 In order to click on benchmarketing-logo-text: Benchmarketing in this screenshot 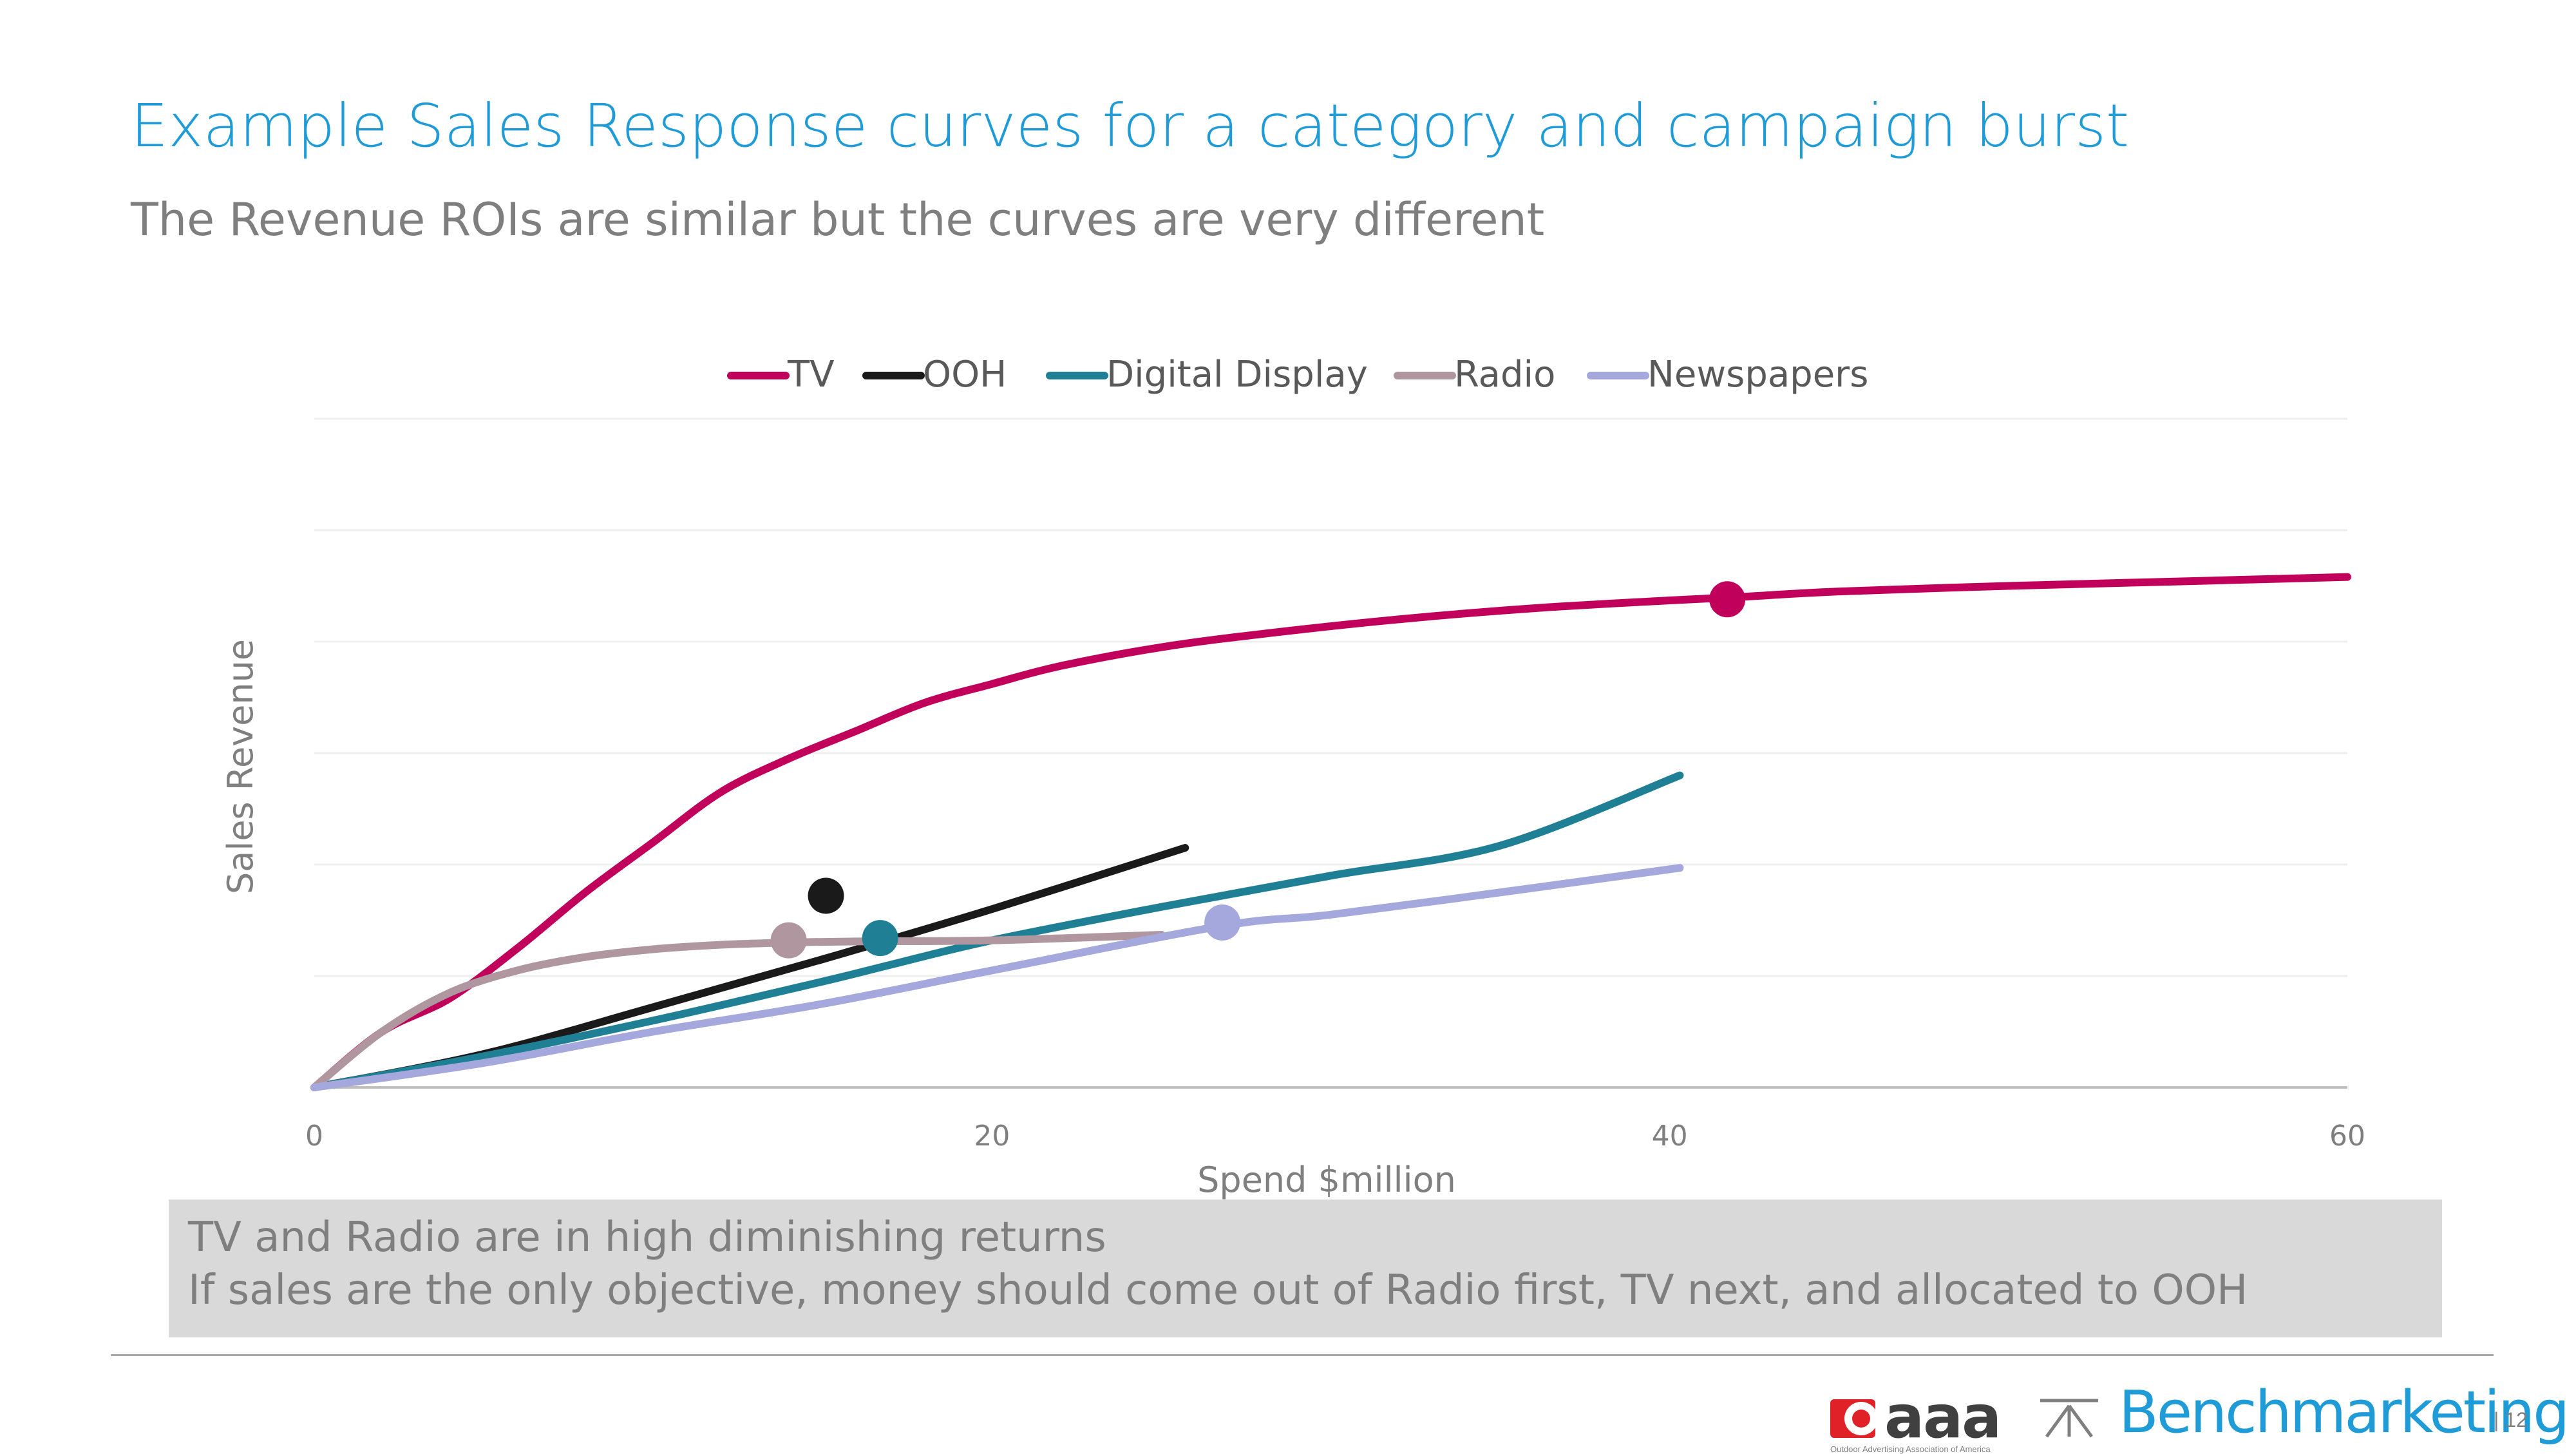, I will do `click(2344, 1412)`.